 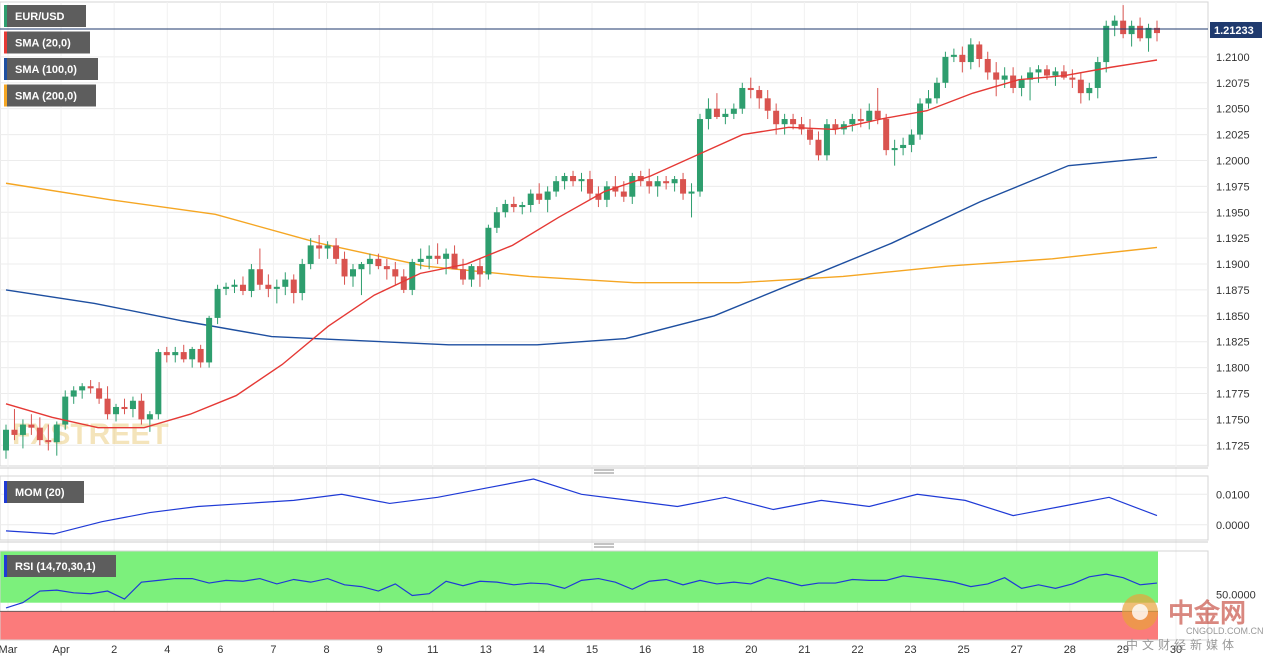 I want to click on indicator-axis: 0.0100 0.0000 50.0000, so click(x=1236, y=545).